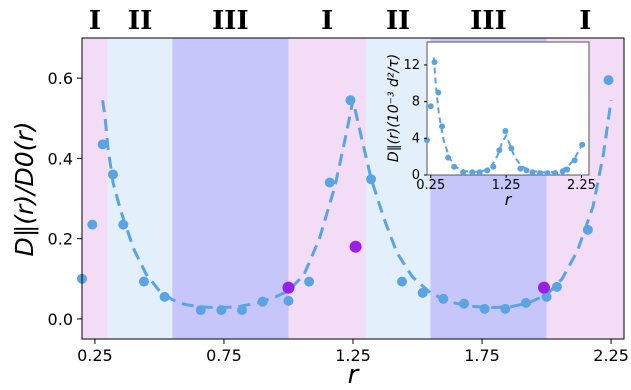 Image resolution: width=631 pixels, height=390 pixels. What do you see at coordinates (60, 239) in the screenshot?
I see `y-tick-label: 0.2` at bounding box center [60, 239].